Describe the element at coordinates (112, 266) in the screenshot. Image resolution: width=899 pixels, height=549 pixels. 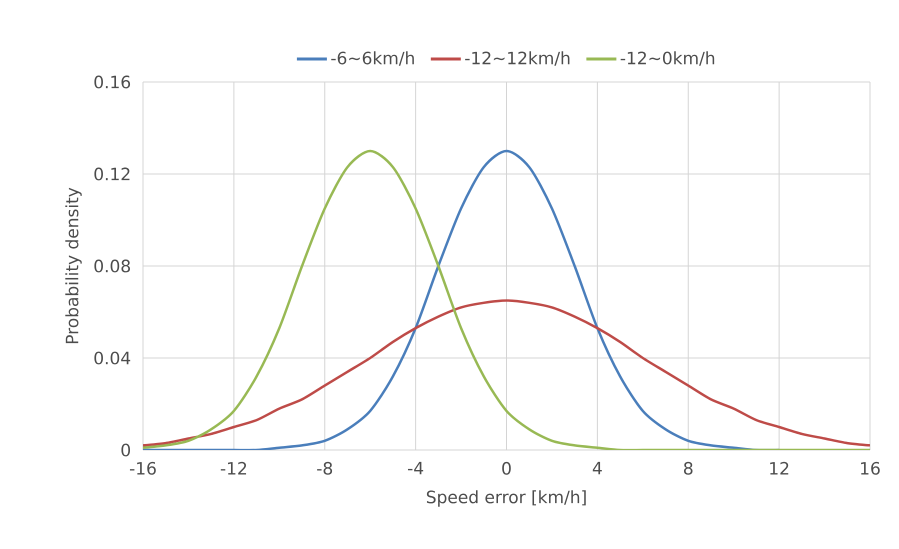
I see `y-tick-label: 0.08` at that location.